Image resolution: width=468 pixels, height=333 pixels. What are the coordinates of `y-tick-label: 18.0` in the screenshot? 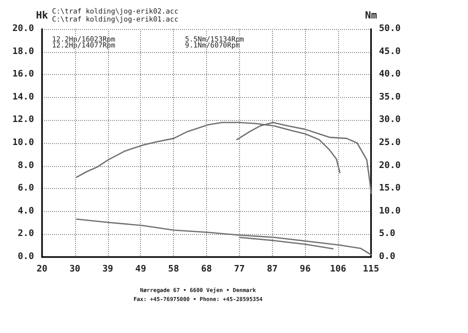 It's located at (23, 51).